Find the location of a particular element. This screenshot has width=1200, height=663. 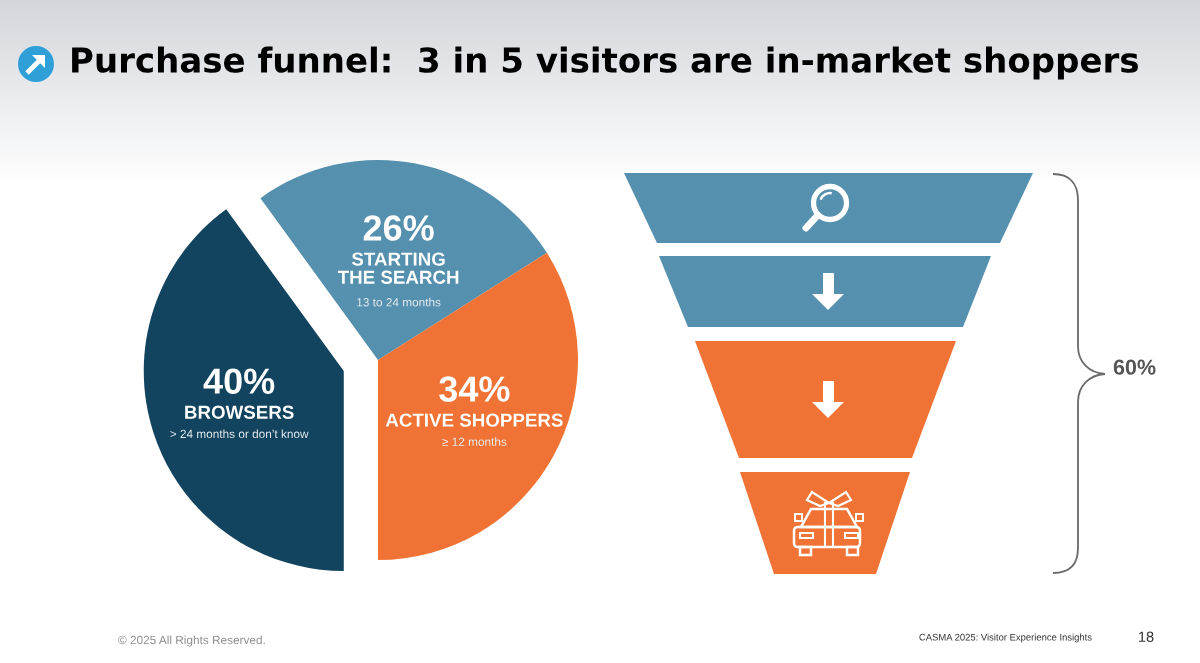

slice-label: ACTIVE SHOPPERS is located at coordinates (474, 420).